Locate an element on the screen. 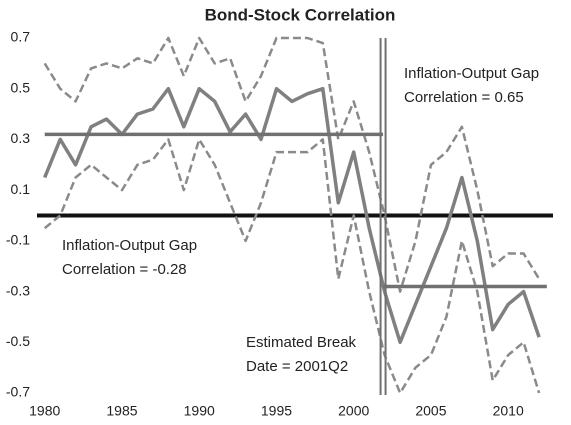 This screenshot has height=425, width=571. y-tick-label: 0.1 is located at coordinates (21, 189).